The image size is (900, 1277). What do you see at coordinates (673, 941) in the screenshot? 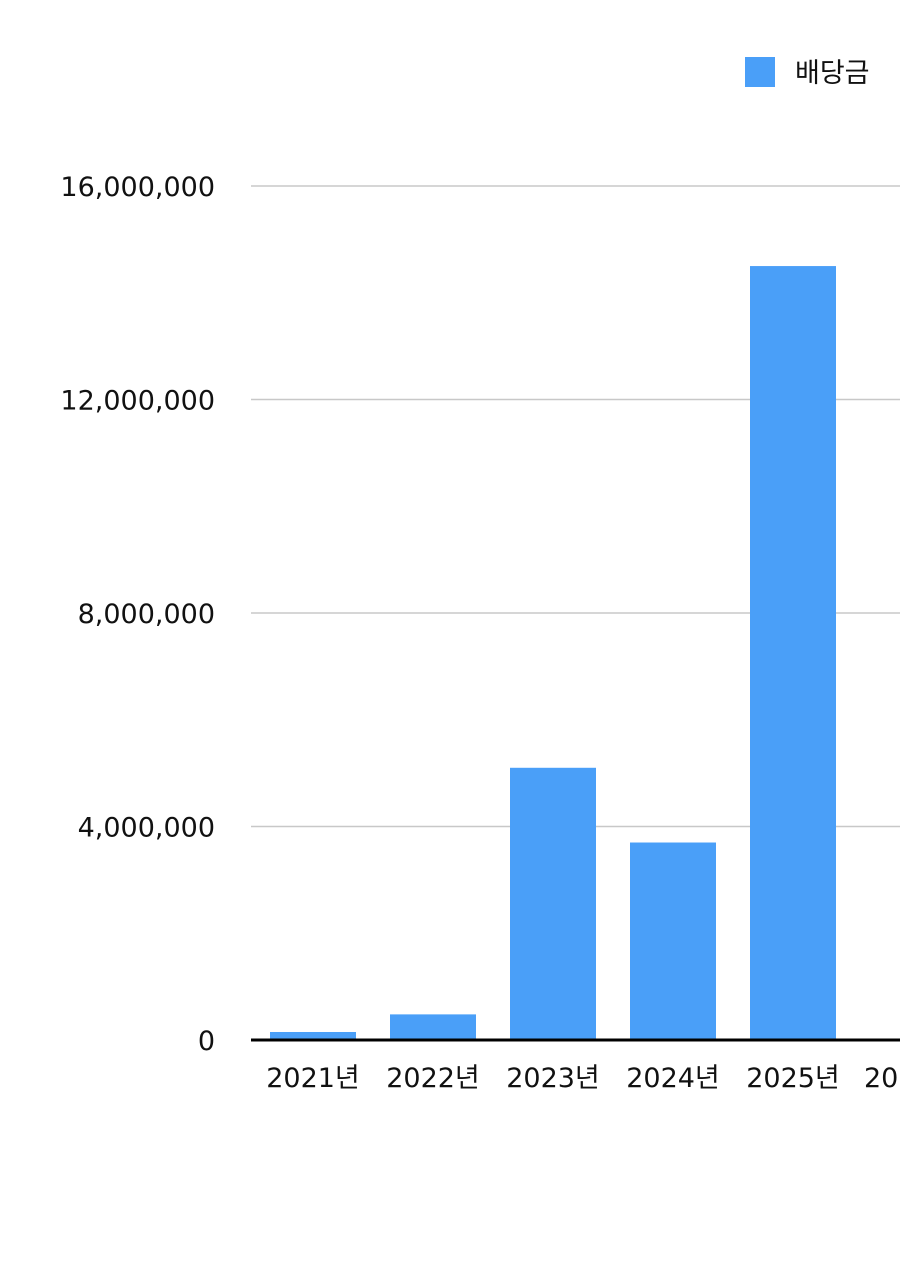
I see `bar-2024년` at bounding box center [673, 941].